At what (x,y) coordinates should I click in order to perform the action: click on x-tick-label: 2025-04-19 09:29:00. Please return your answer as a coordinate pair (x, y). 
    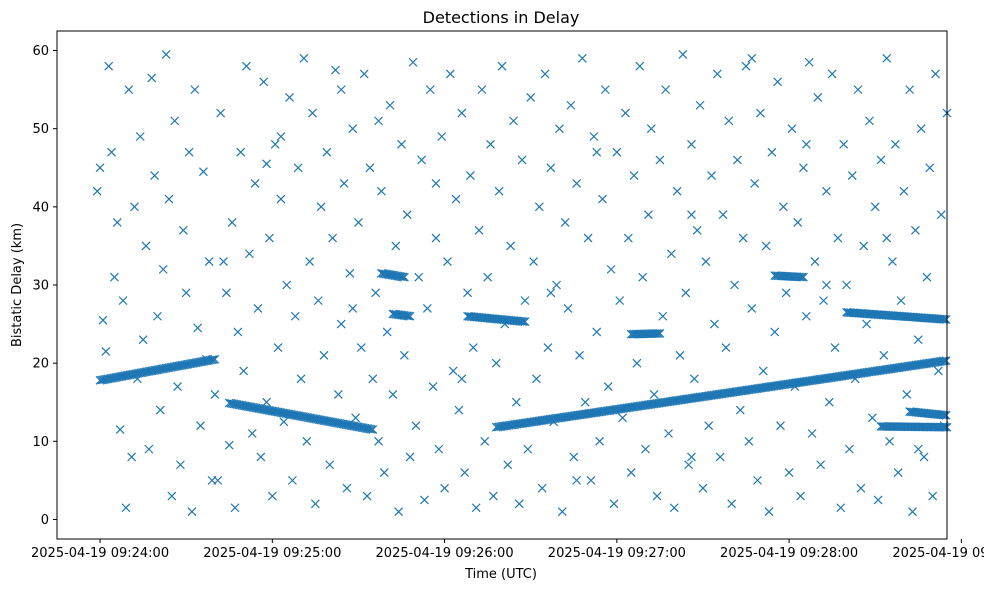
    Looking at the image, I should click on (938, 553).